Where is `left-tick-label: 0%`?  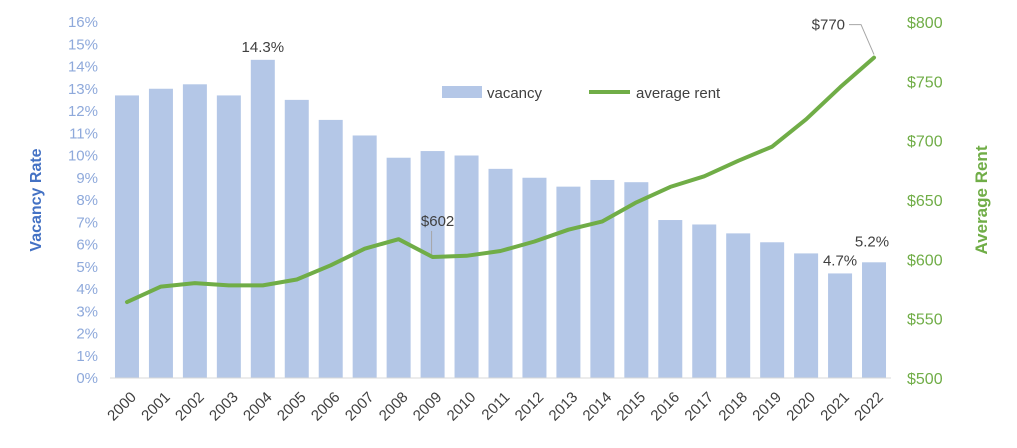
left-tick-label: 0% is located at coordinates (87, 378).